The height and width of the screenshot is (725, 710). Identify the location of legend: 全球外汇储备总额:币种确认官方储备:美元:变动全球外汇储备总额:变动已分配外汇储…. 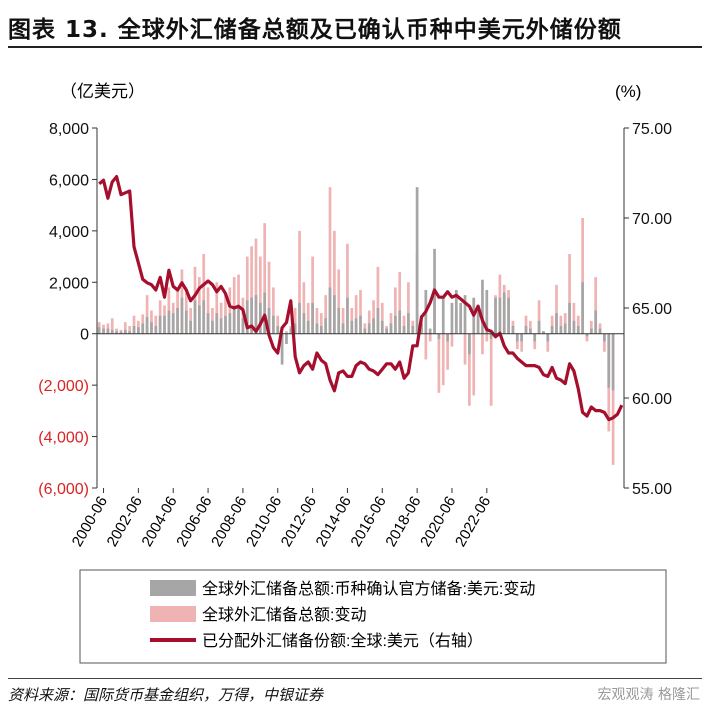
(373, 616).